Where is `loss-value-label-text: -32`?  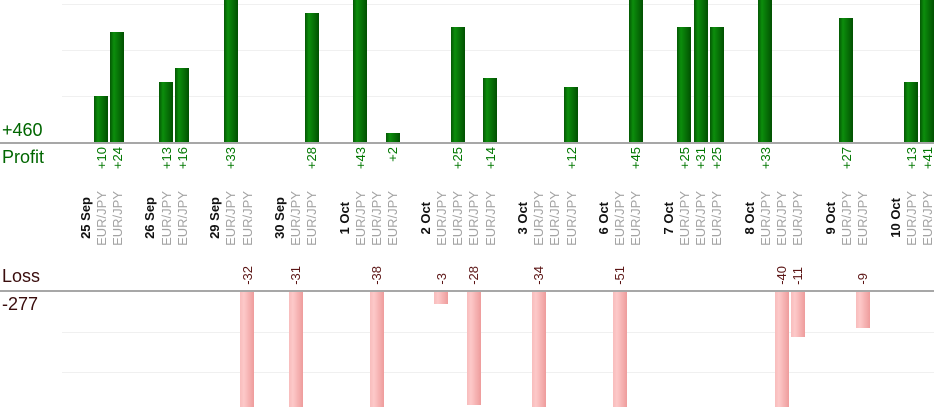 loss-value-label-text: -32 is located at coordinates (247, 275).